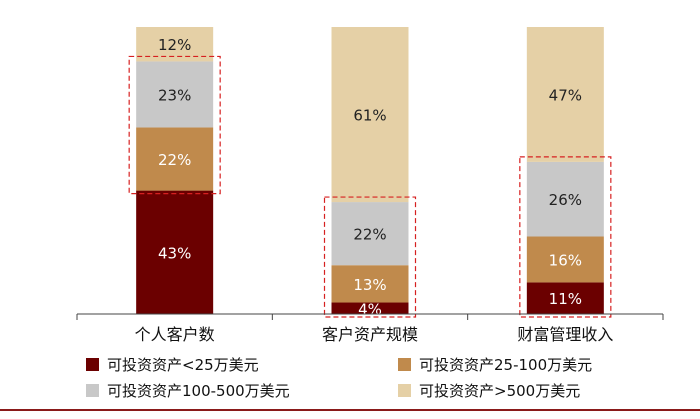 Image resolution: width=700 pixels, height=419 pixels. What do you see at coordinates (183, 365) in the screenshot?
I see `legend-label: 可投资资产<25万美元` at bounding box center [183, 365].